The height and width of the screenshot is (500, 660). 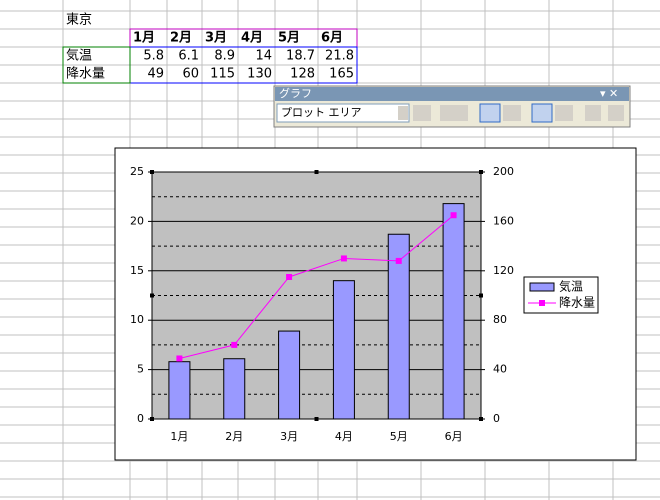 I want to click on by-col-button, so click(x=564, y=113).